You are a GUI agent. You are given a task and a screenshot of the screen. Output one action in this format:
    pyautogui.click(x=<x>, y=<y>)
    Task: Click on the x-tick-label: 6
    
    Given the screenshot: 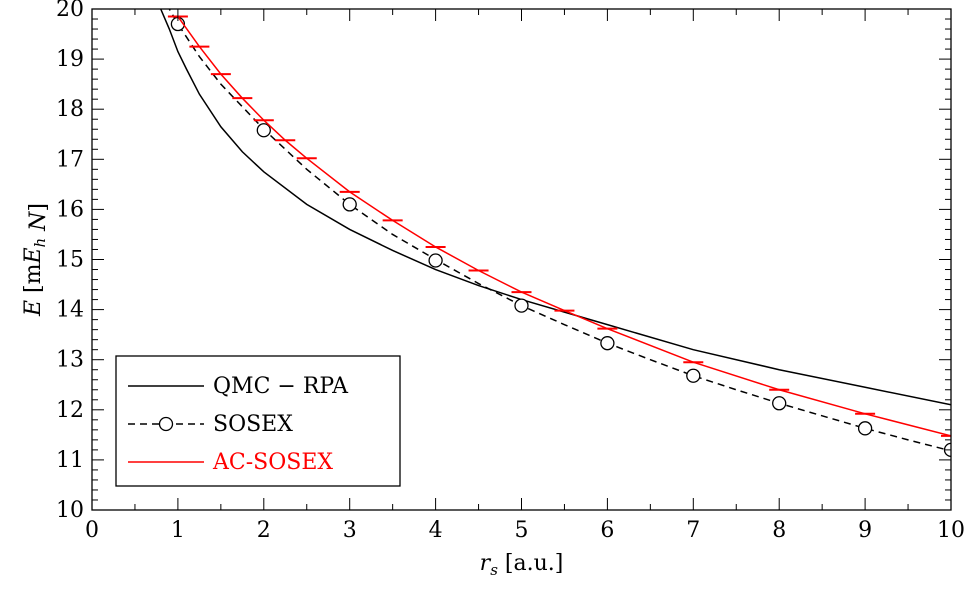 What is the action you would take?
    pyautogui.click(x=607, y=530)
    